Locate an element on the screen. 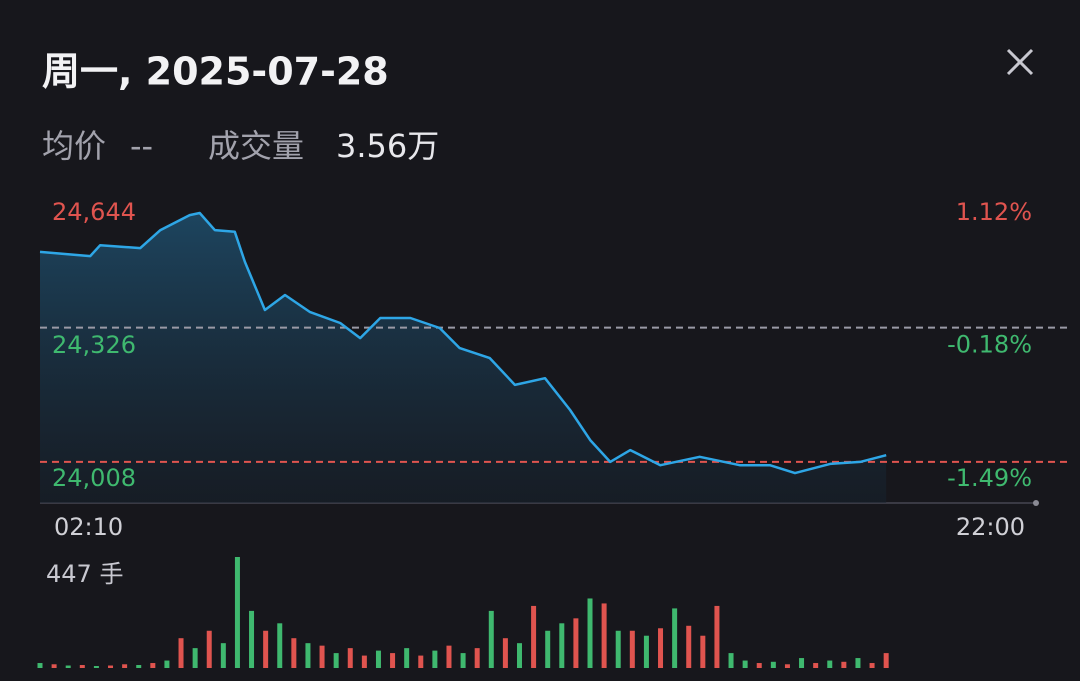  x-tick-label: 02:10 is located at coordinates (88, 527).